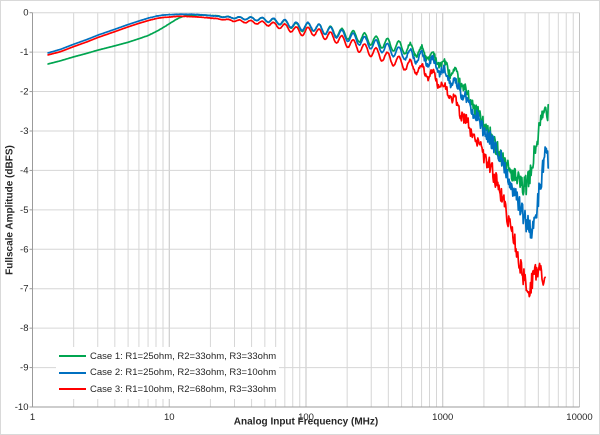 This screenshot has width=600, height=435. Describe the element at coordinates (183, 373) in the screenshot. I see `legend-label-case-2: Case 2: R1=25ohm, R2=33ohm, R3=10ohm` at that location.